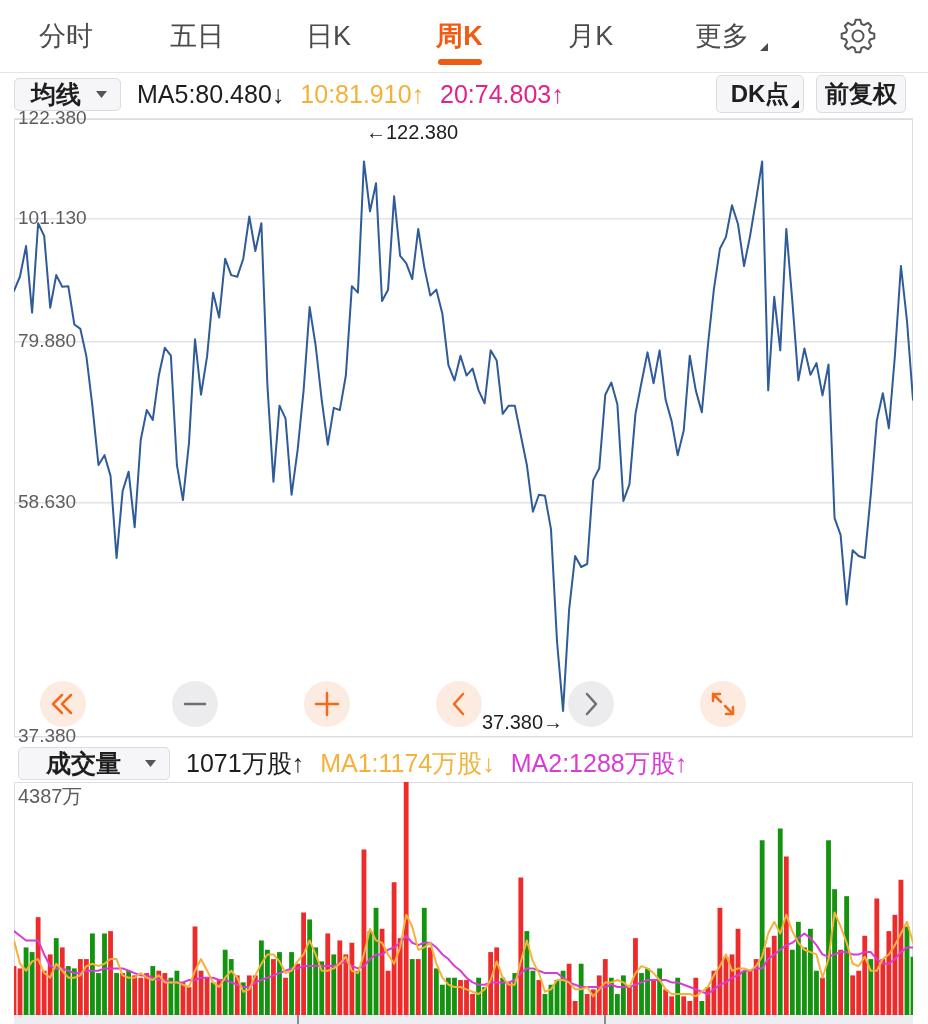 This screenshot has width=928, height=1024. What do you see at coordinates (47, 736) in the screenshot?
I see `y-tick-label: 37.380` at bounding box center [47, 736].